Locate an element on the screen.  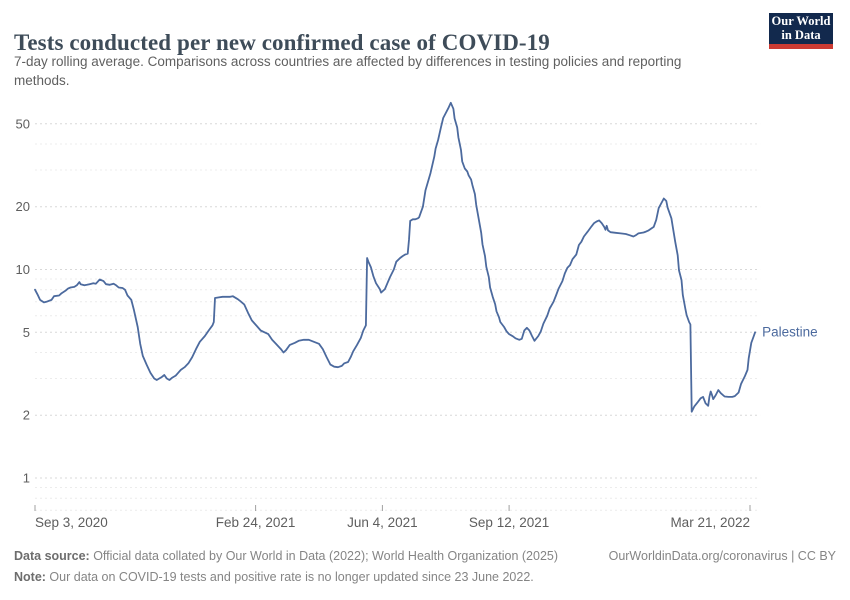
x-axis-tick-label: Mar 21, 2022 is located at coordinates (710, 522).